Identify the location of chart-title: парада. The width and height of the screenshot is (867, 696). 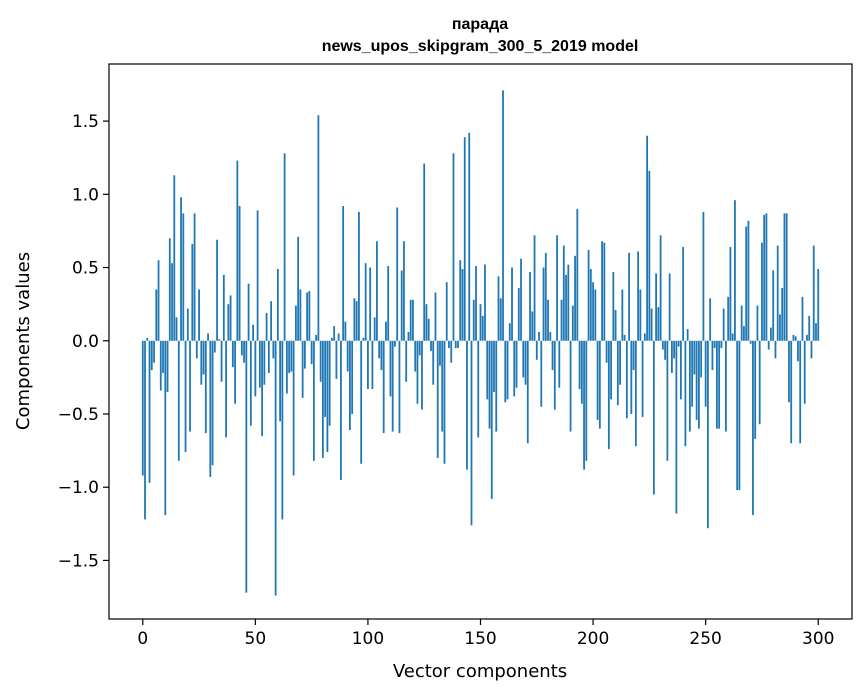
(480, 24).